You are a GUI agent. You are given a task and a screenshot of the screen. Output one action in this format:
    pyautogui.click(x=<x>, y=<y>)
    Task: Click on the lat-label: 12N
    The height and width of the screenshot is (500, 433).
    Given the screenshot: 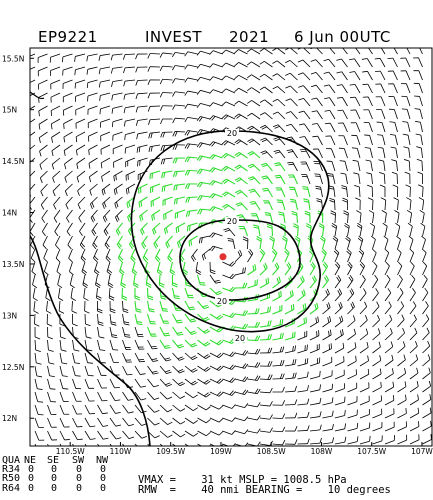 What is the action you would take?
    pyautogui.click(x=9, y=418)
    